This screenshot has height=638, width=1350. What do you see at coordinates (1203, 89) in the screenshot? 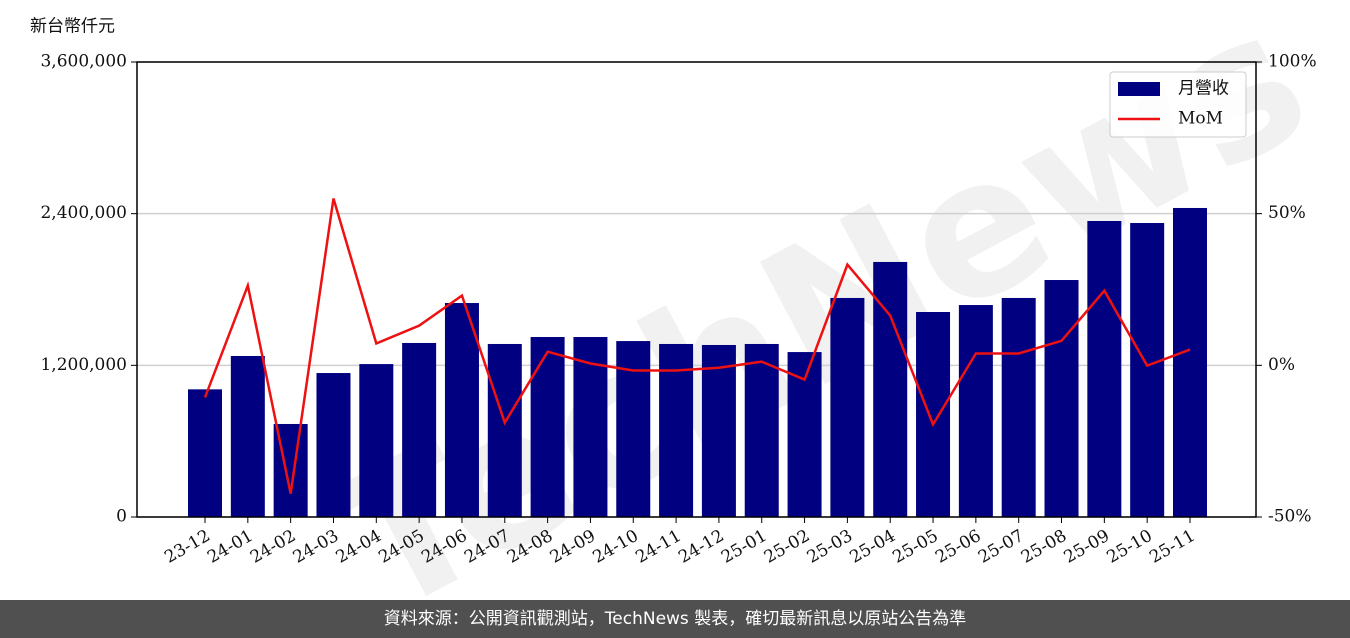
I see `legend-label: 月營收` at bounding box center [1203, 89].